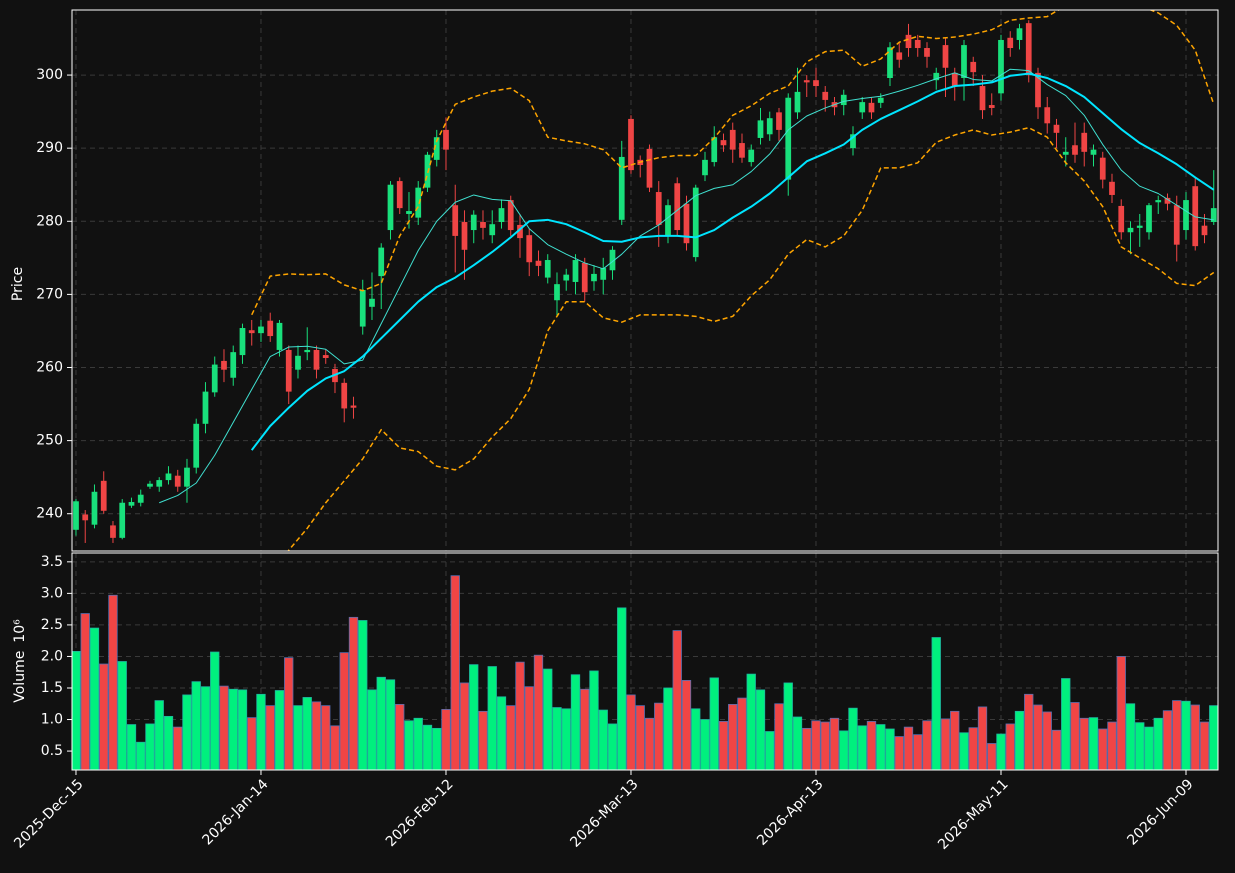 This screenshot has height=873, width=1235. Describe the element at coordinates (49, 75) in the screenshot. I see `y-tick-label: 300` at that location.